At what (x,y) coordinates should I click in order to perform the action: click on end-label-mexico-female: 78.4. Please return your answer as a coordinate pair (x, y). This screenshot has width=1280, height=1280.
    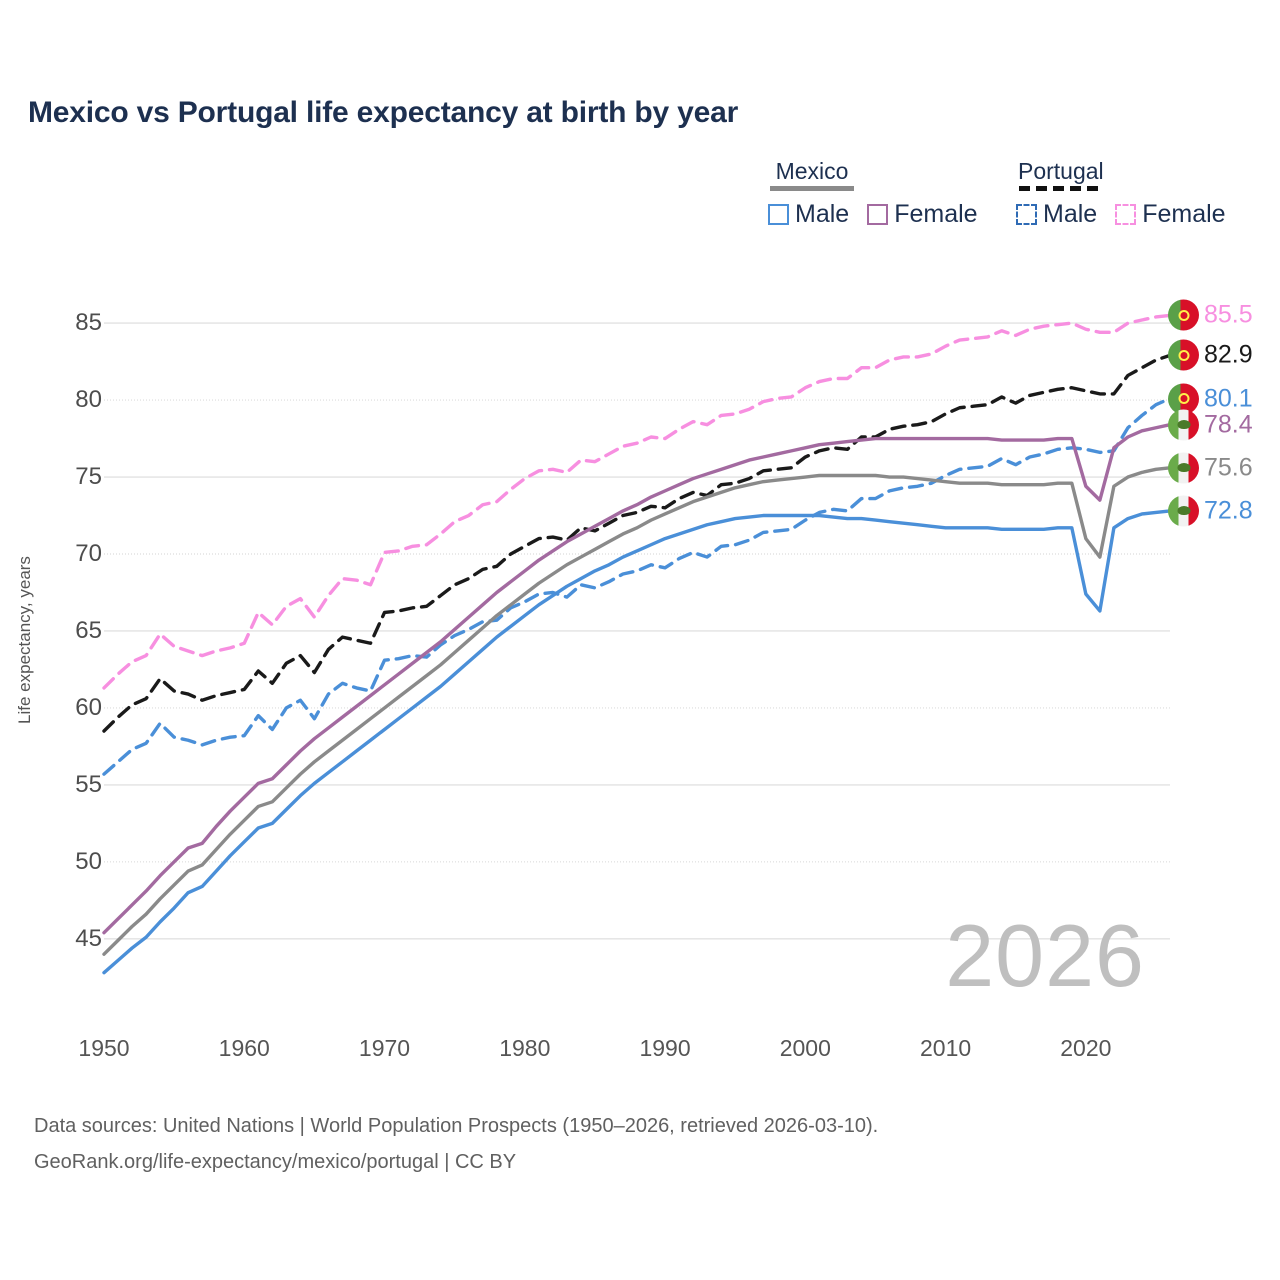
    Looking at the image, I should click on (1210, 425).